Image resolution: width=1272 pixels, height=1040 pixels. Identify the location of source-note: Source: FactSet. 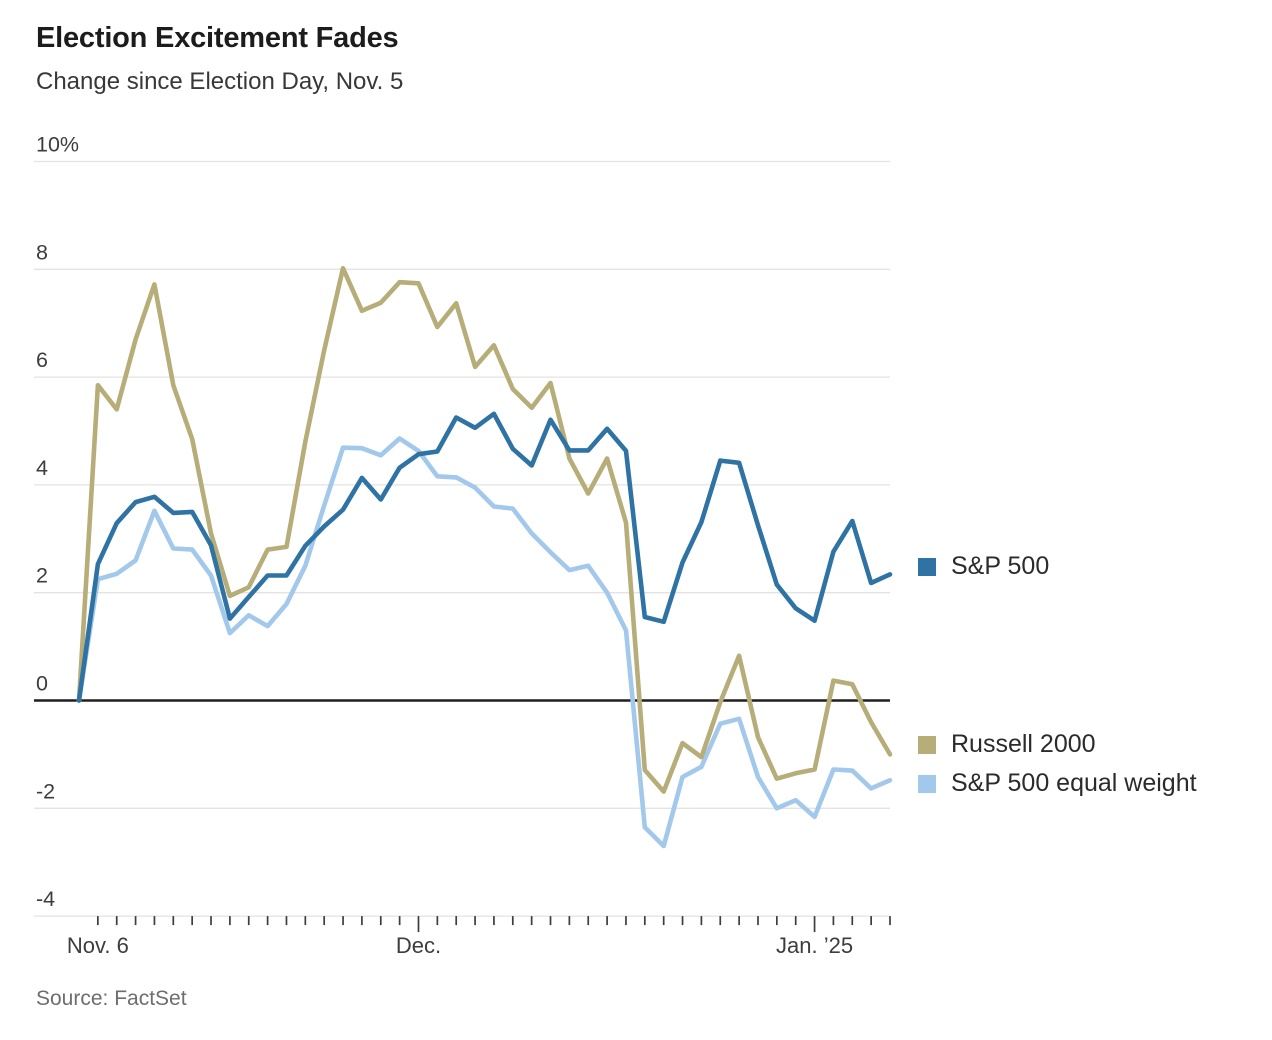
(111, 998).